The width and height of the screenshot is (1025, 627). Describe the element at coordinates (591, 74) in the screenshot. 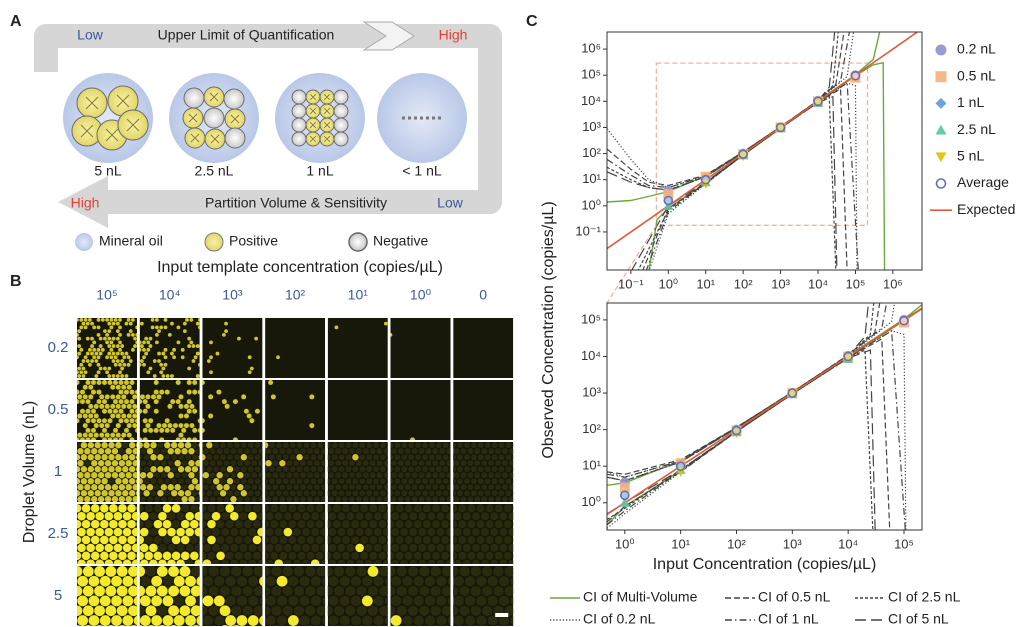

I see `y-tick-label: 10⁵` at that location.